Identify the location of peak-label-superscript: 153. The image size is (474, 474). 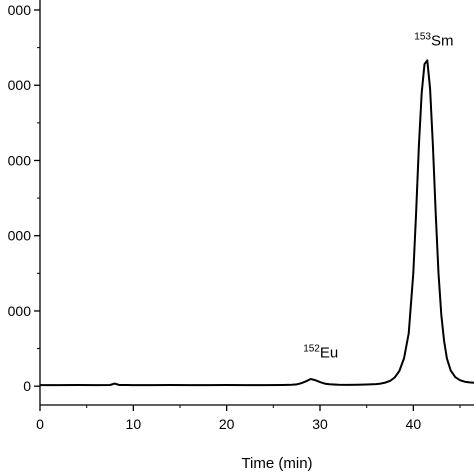
(422, 36).